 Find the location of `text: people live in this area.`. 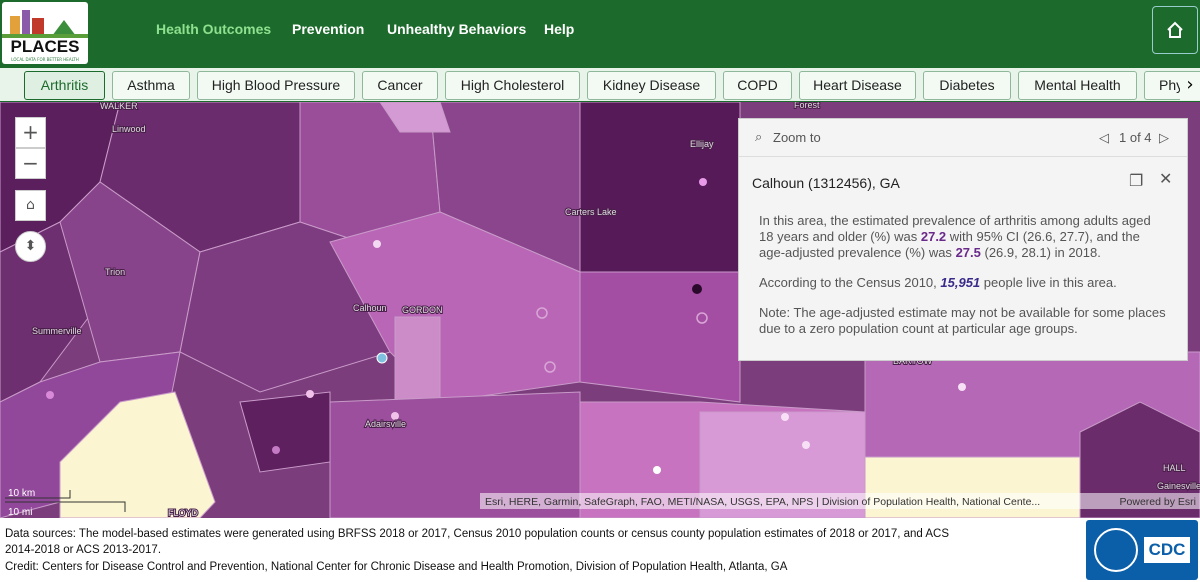

text: people live in this area. is located at coordinates (1048, 282).